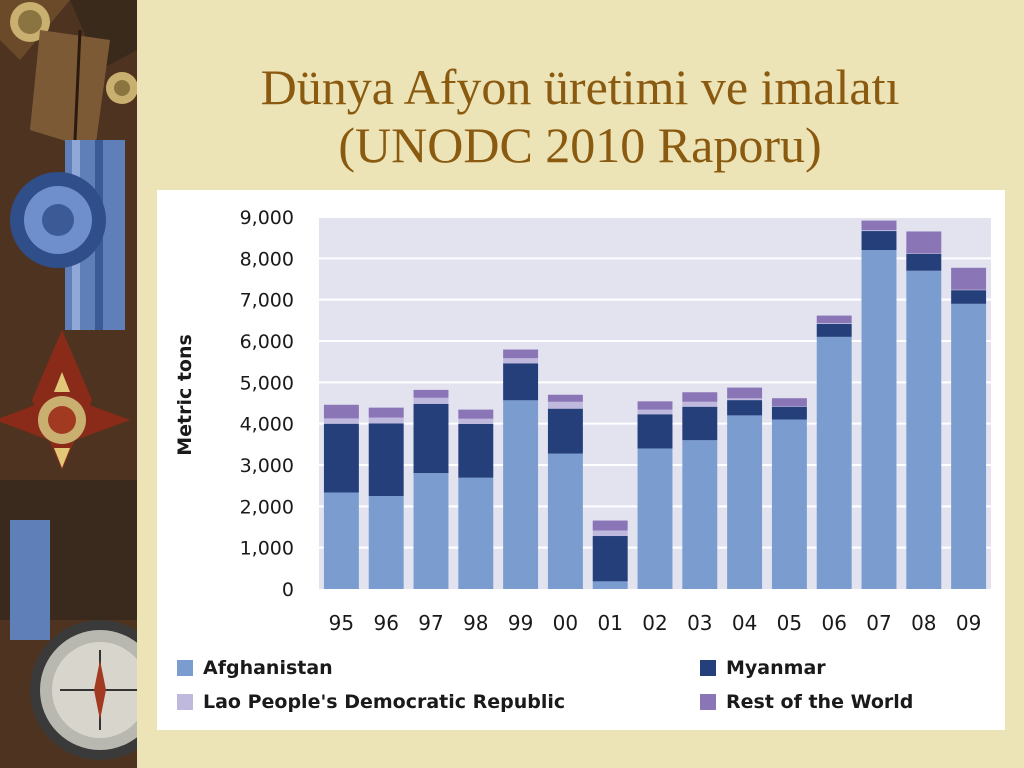 The width and height of the screenshot is (1024, 768). Describe the element at coordinates (267, 218) in the screenshot. I see `y-tick-label: 9,000` at that location.